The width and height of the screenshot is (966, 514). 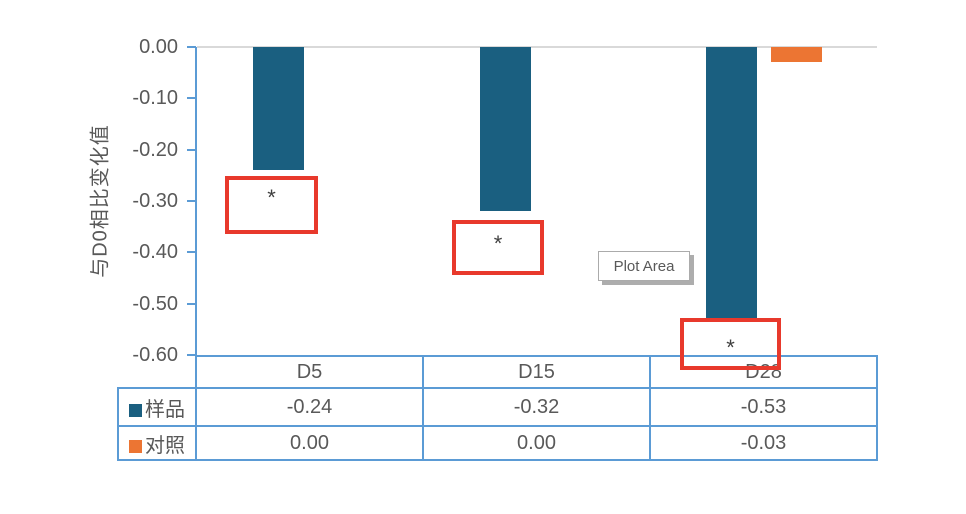 I want to click on plot-area-tooltip-label: Plot Area, so click(x=644, y=266).